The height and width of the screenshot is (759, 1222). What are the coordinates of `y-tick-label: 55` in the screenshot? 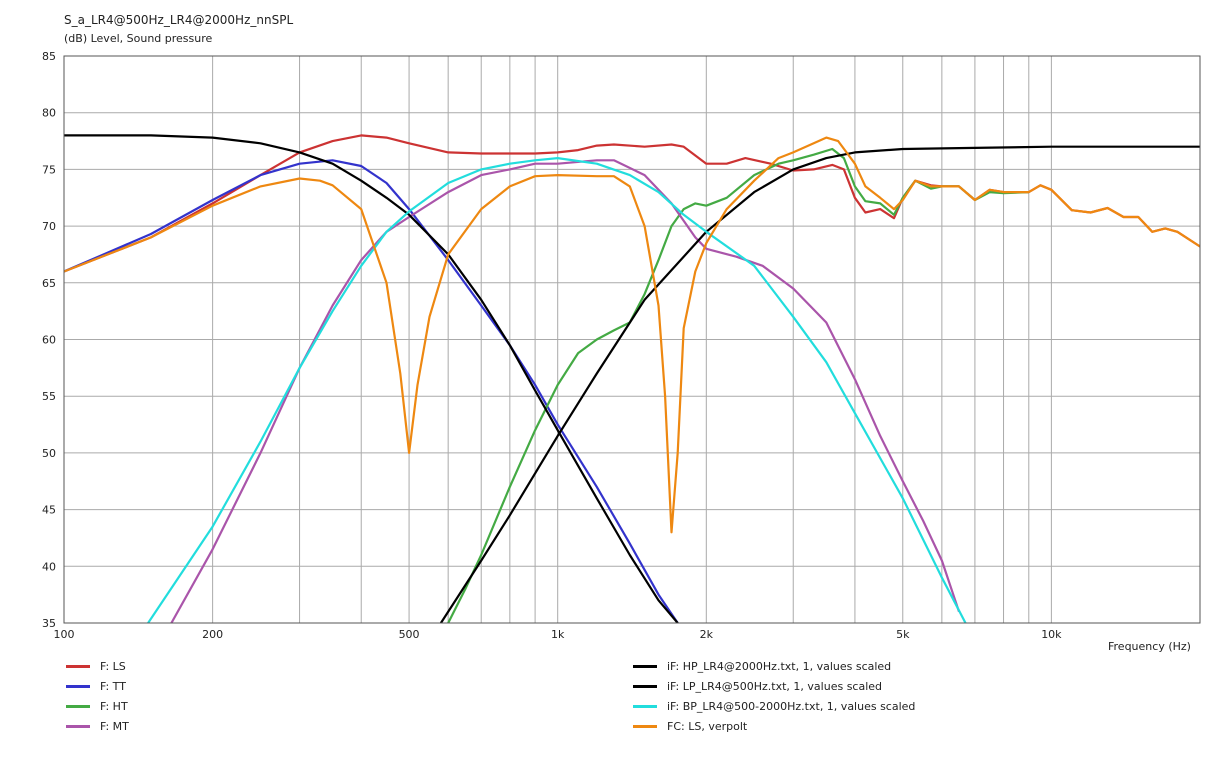 It's located at (49, 396).